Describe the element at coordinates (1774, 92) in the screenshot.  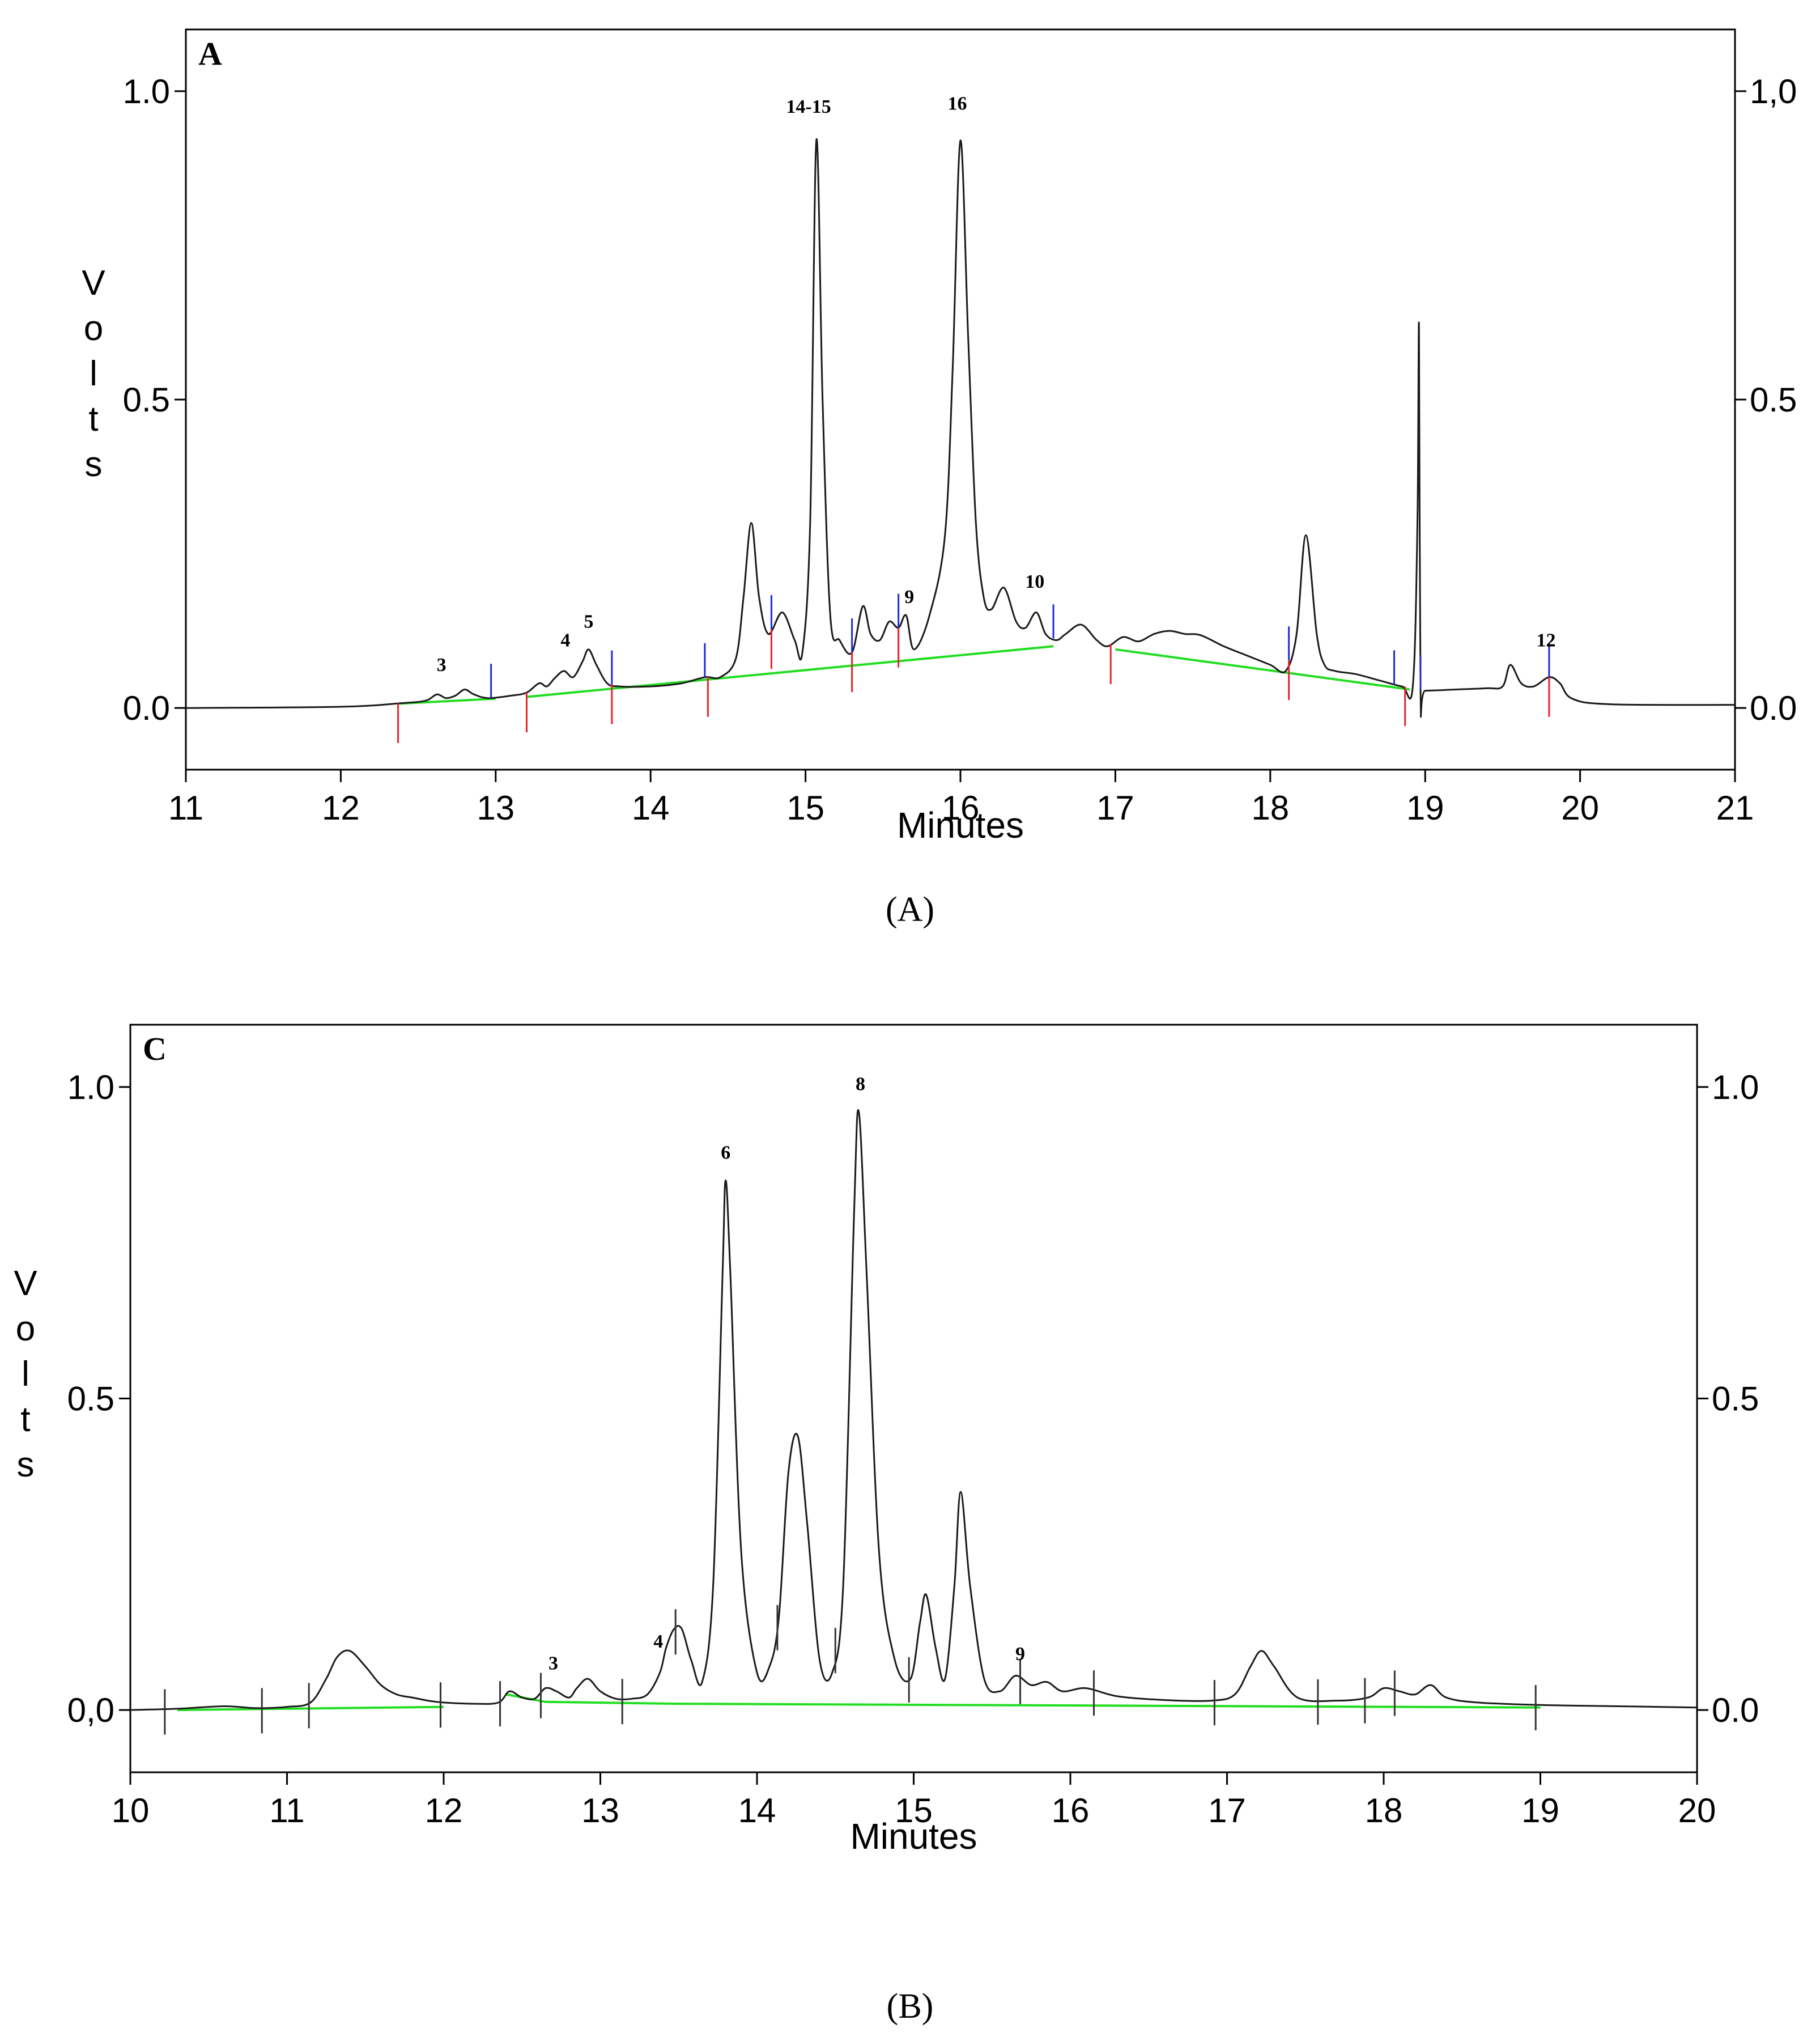
I see `y-tick-label-right: 1,0` at that location.